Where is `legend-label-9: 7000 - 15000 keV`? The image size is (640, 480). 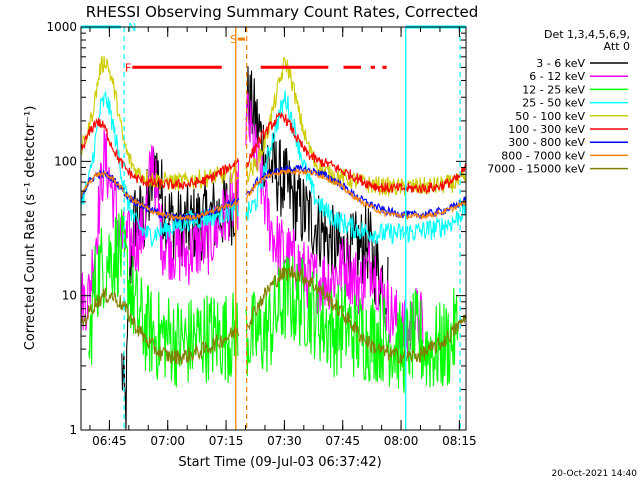 legend-label-9: 7000 - 15000 keV is located at coordinates (536, 169).